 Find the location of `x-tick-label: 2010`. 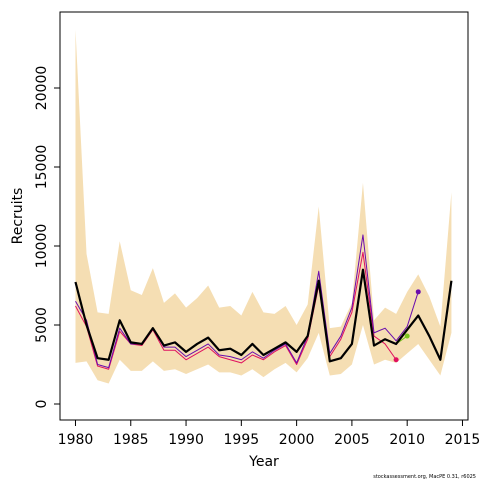

x-tick-label: 2010 is located at coordinates (407, 440).